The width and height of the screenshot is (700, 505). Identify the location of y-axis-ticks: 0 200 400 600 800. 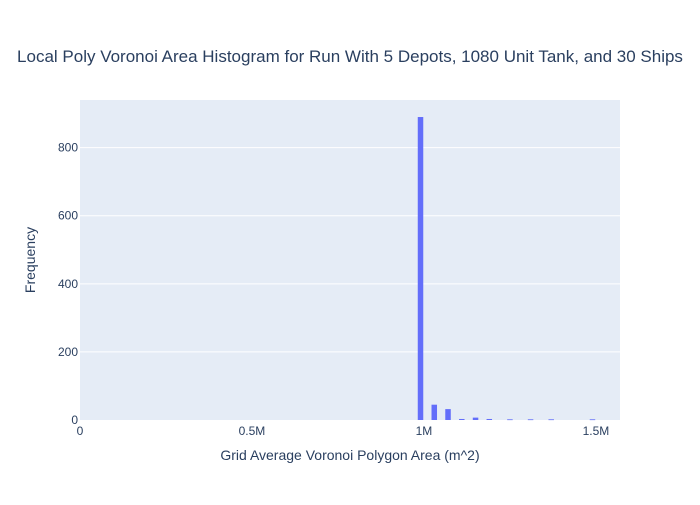
(68, 284).